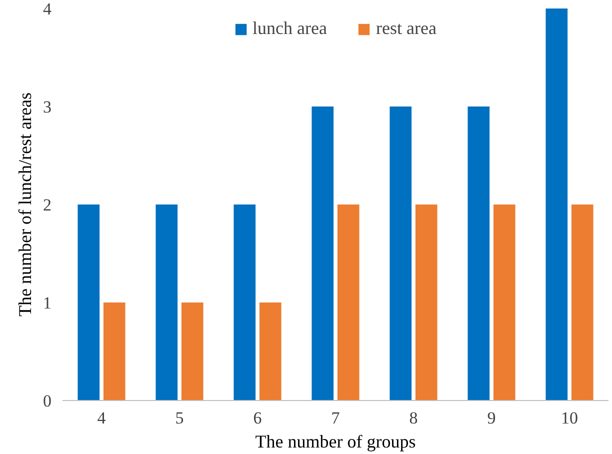 Image resolution: width=612 pixels, height=454 pixels. I want to click on x-tick-label: 4, so click(101, 418).